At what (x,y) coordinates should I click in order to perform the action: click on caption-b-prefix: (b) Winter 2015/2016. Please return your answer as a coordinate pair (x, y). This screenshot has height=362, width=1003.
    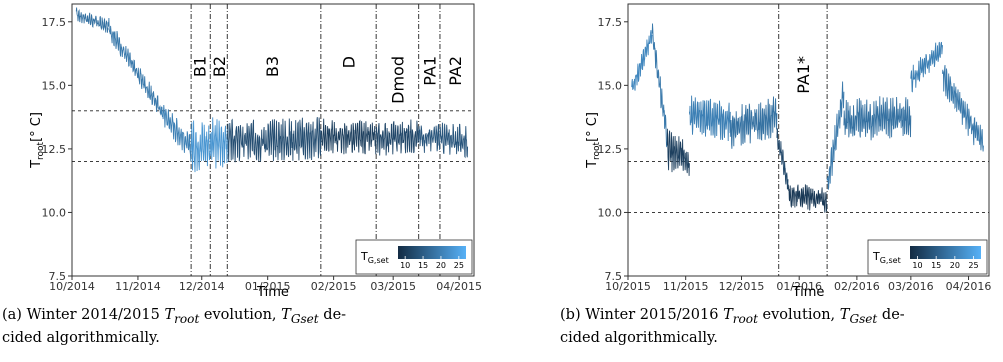
    Looking at the image, I should click on (642, 315).